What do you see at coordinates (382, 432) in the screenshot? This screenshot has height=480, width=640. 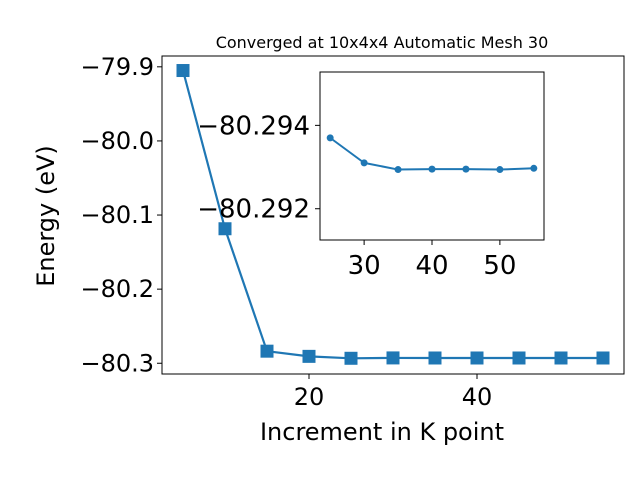 I see `x-axis-label: Increment in K point` at bounding box center [382, 432].